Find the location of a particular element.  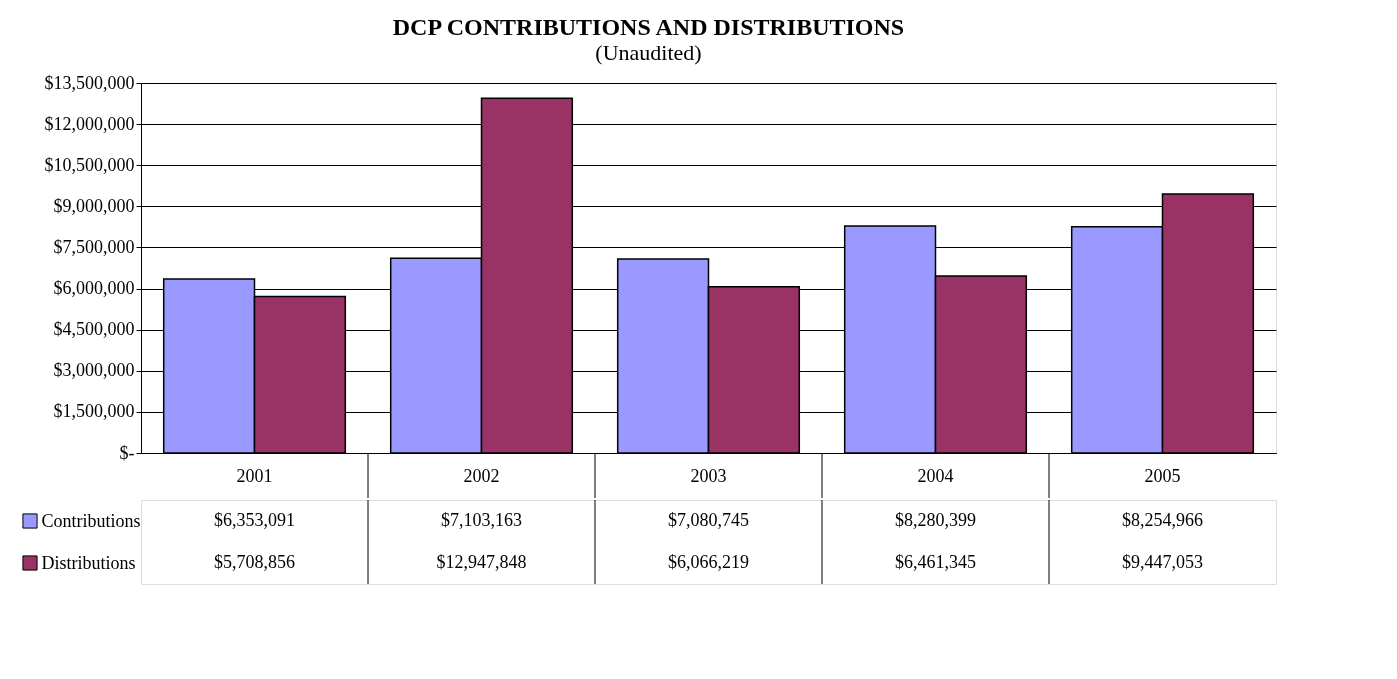

x-tick-label: 2001 is located at coordinates (254, 475).